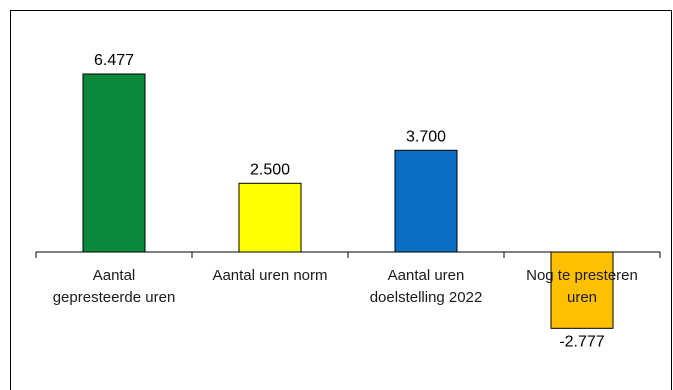 The width and height of the screenshot is (673, 390). Describe the element at coordinates (426, 136) in the screenshot. I see `value-label-3: 3.700` at that location.